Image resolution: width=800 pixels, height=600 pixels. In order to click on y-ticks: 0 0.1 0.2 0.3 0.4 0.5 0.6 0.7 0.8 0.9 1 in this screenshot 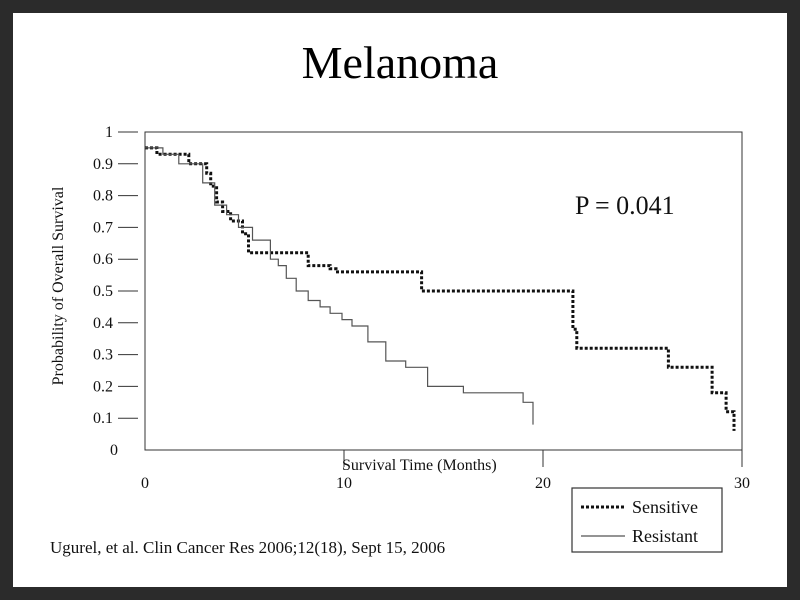, I will do `click(115, 291)`.